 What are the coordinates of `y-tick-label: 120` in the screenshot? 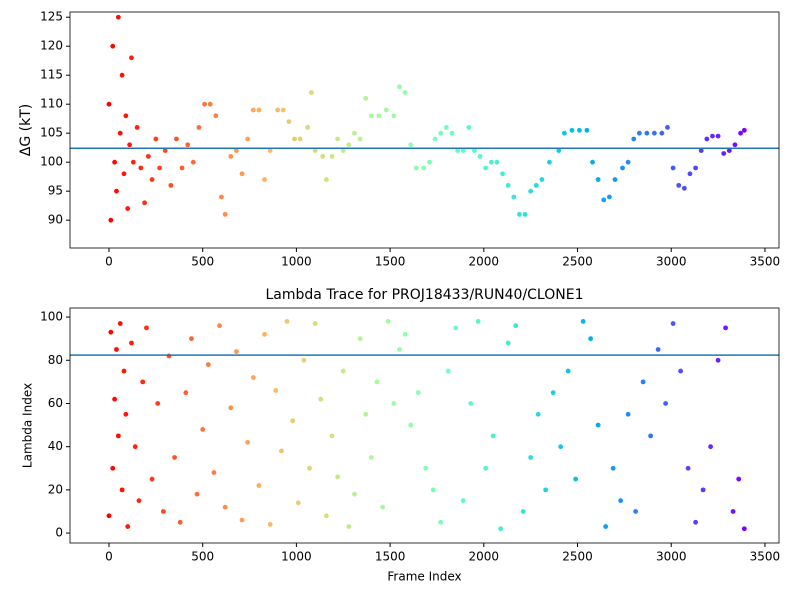 It's located at (51, 46).